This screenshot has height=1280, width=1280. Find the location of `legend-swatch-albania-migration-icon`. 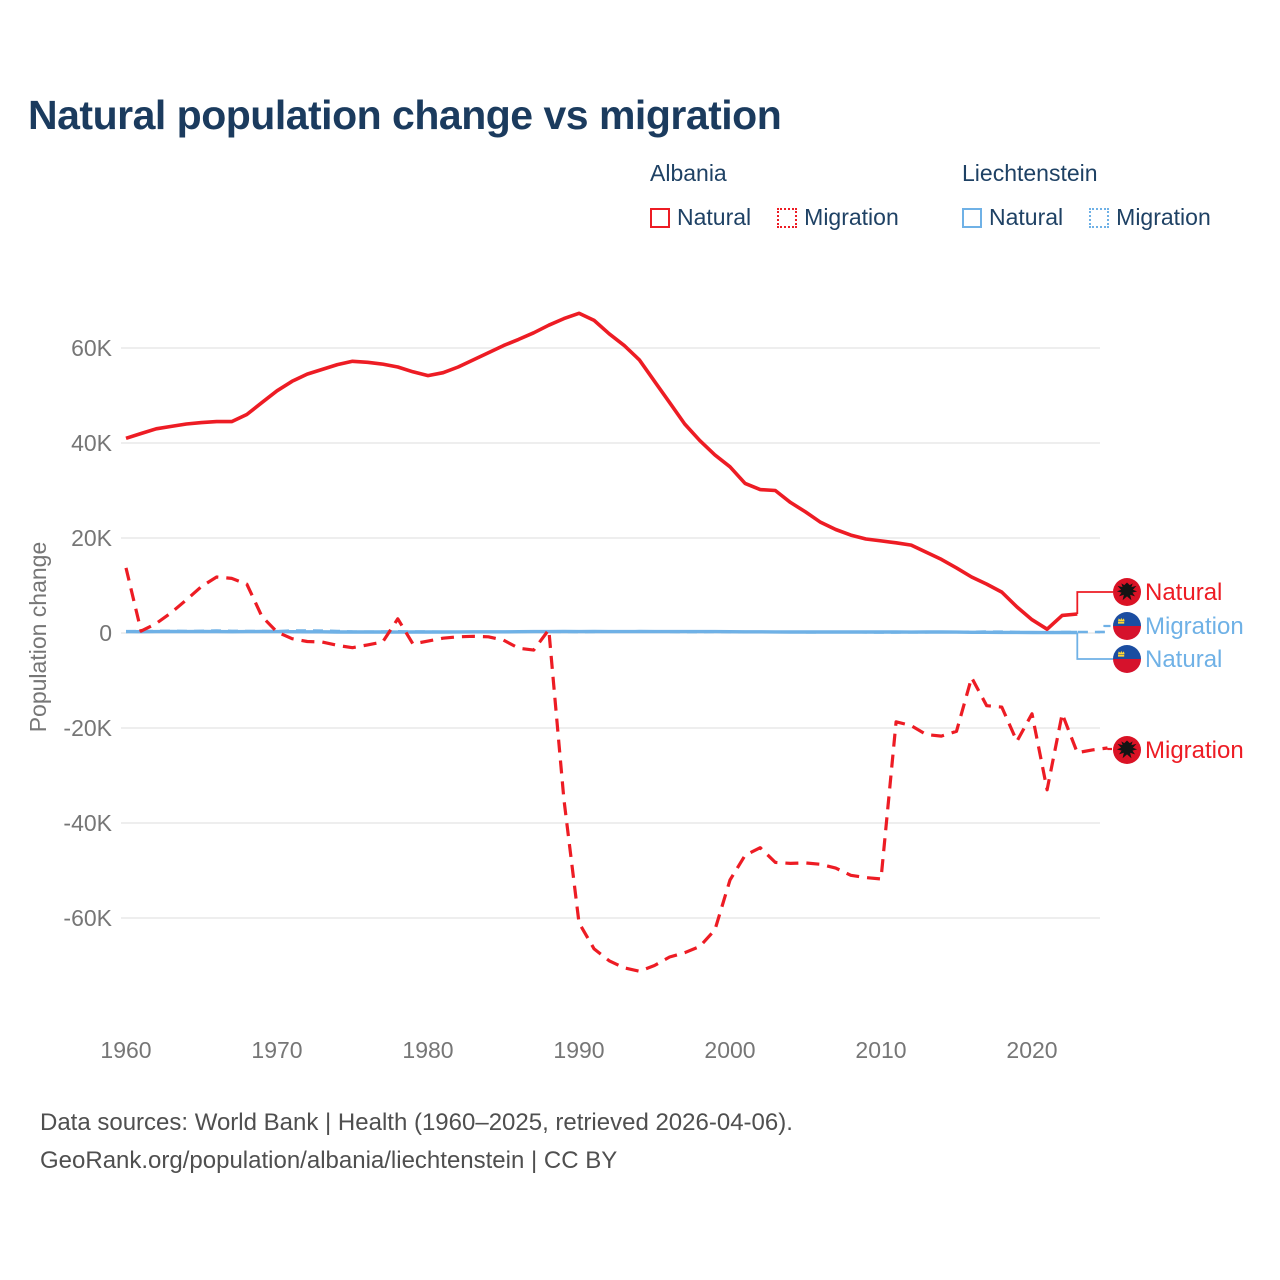

legend-swatch-albania-migration-icon is located at coordinates (787, 217).